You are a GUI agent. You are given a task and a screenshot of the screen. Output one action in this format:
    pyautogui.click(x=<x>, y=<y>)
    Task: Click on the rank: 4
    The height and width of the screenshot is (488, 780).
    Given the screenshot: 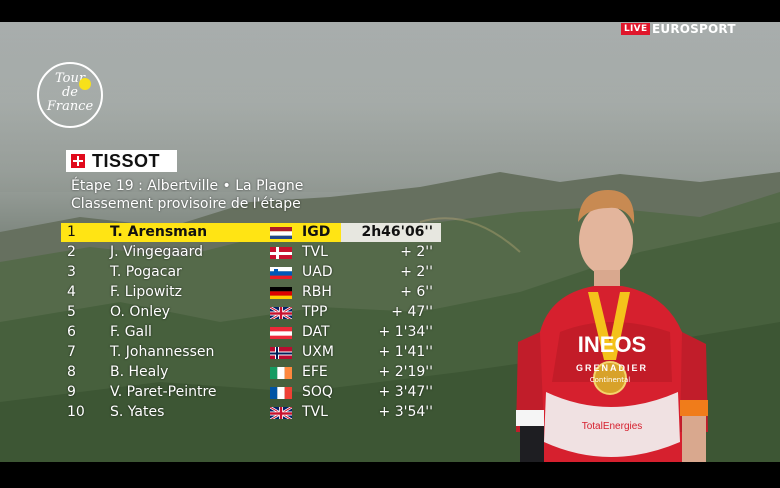 What is the action you would take?
    pyautogui.click(x=71, y=292)
    